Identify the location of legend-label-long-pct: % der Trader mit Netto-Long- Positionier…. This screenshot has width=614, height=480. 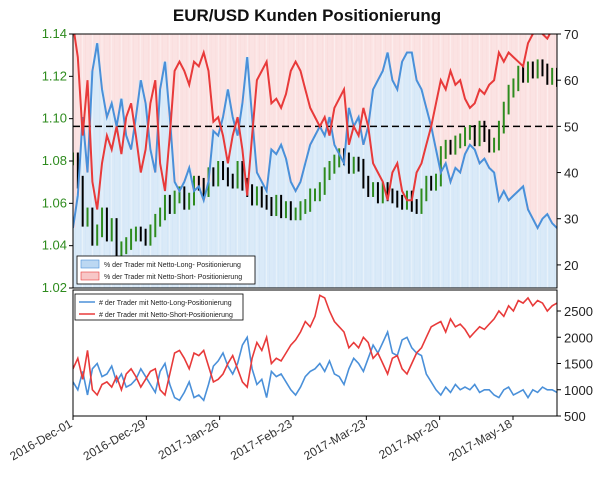
(172, 265).